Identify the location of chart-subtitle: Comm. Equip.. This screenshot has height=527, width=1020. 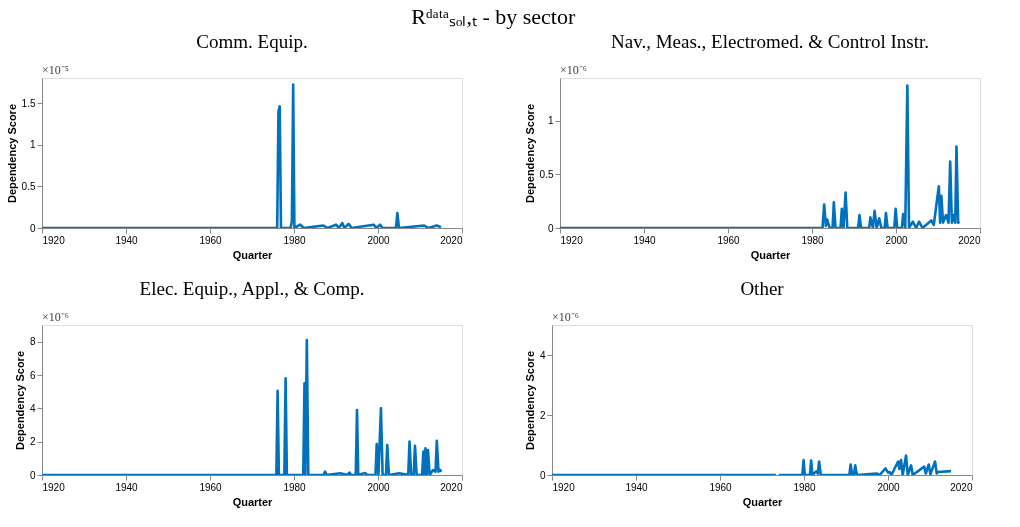
(252, 41).